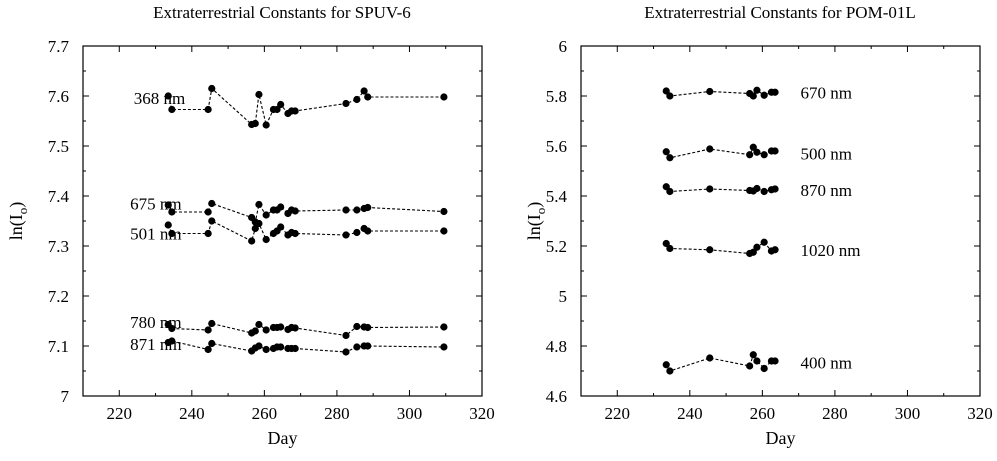 The width and height of the screenshot is (997, 461). I want to click on series-670-nm: 670 nm, so click(757, 92).